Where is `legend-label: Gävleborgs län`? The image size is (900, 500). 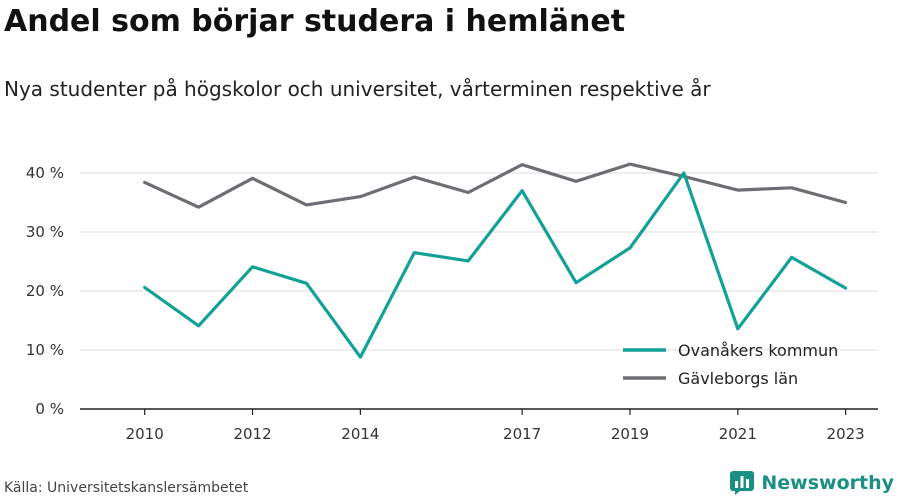
legend-label: Gävleborgs län is located at coordinates (738, 378).